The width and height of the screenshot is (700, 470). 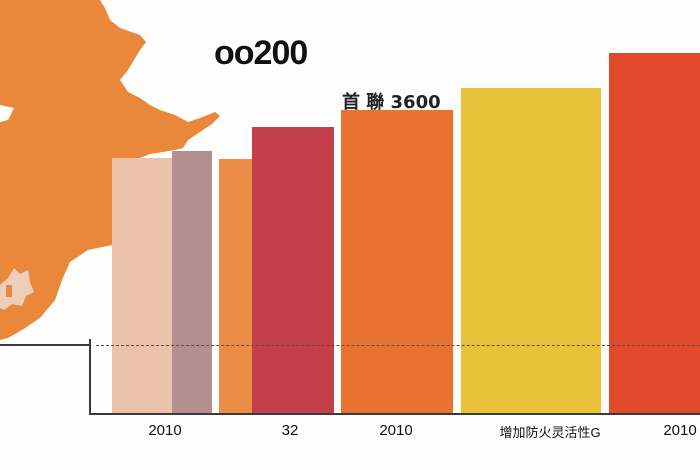 What do you see at coordinates (398, 345) in the screenshot?
I see `reference-line` at bounding box center [398, 345].